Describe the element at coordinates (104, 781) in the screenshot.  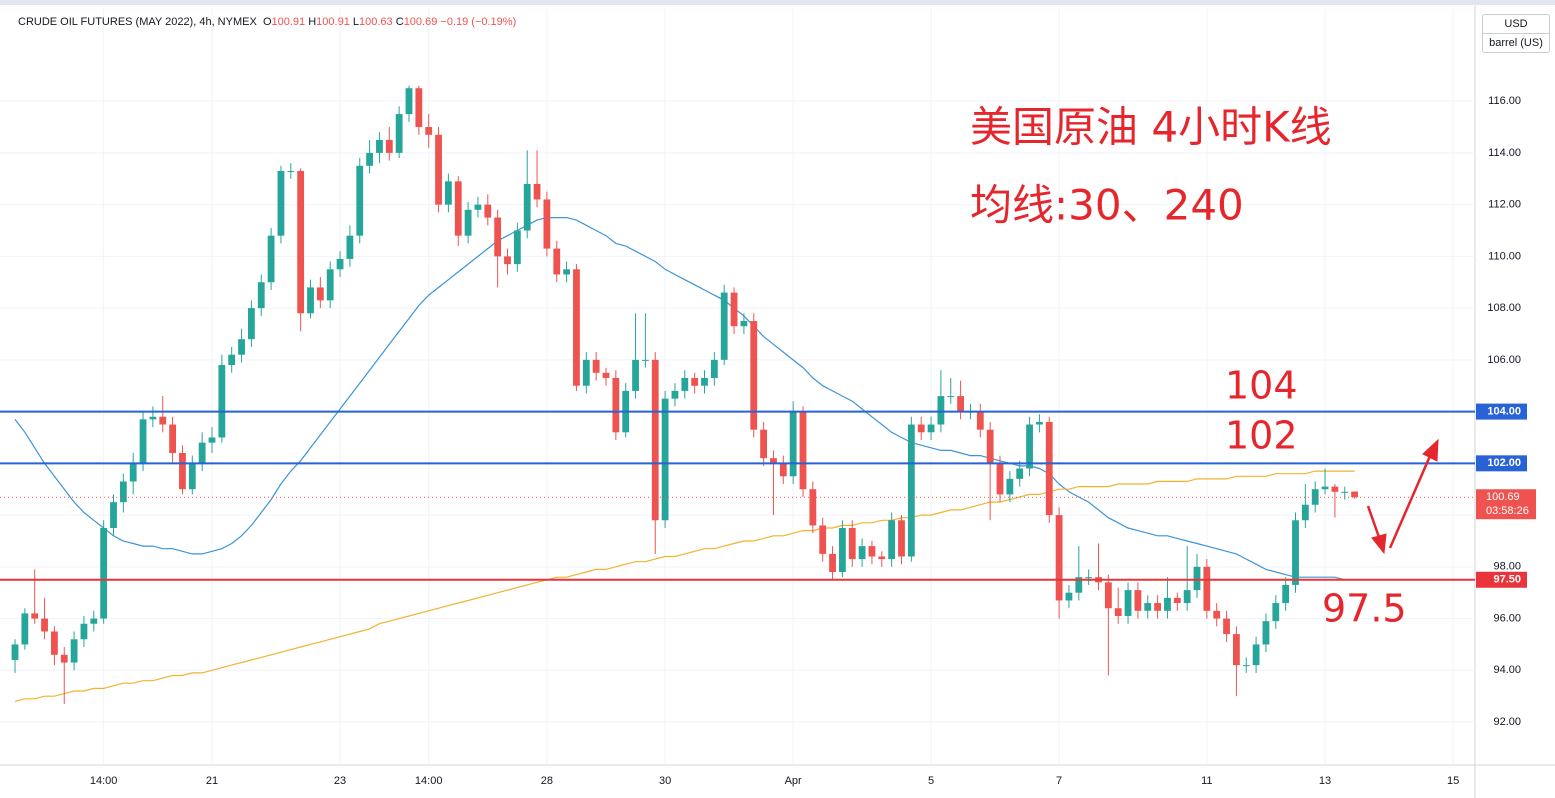
I see `x-tick-label: 14:00` at that location.